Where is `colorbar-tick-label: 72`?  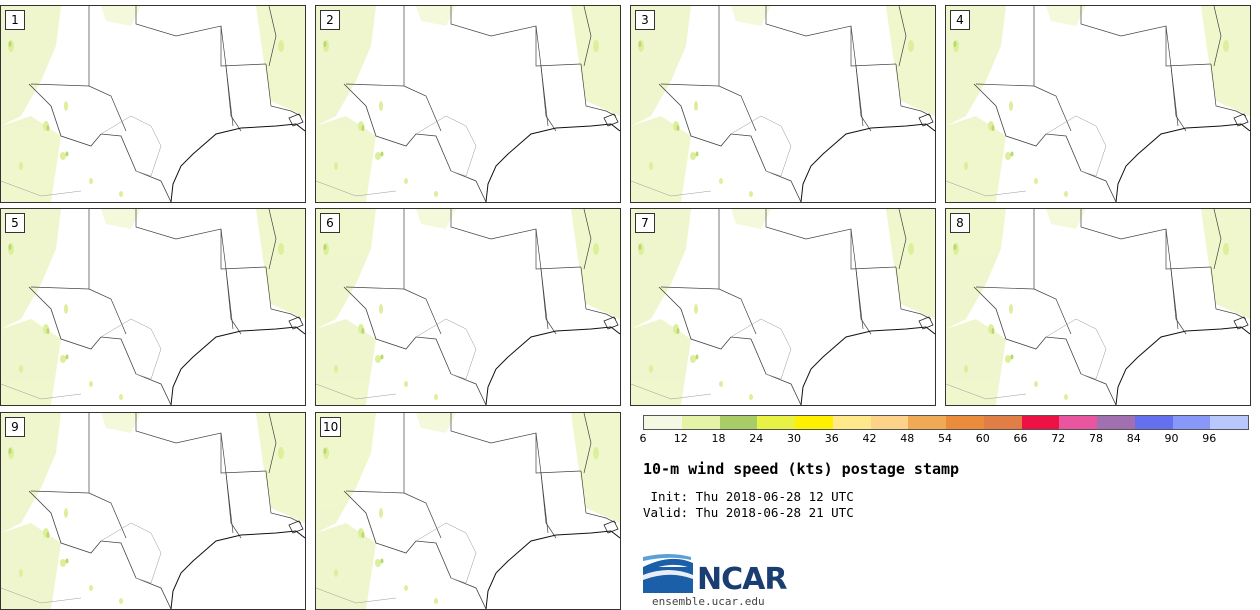
colorbar-tick-label: 72 is located at coordinates (1058, 438).